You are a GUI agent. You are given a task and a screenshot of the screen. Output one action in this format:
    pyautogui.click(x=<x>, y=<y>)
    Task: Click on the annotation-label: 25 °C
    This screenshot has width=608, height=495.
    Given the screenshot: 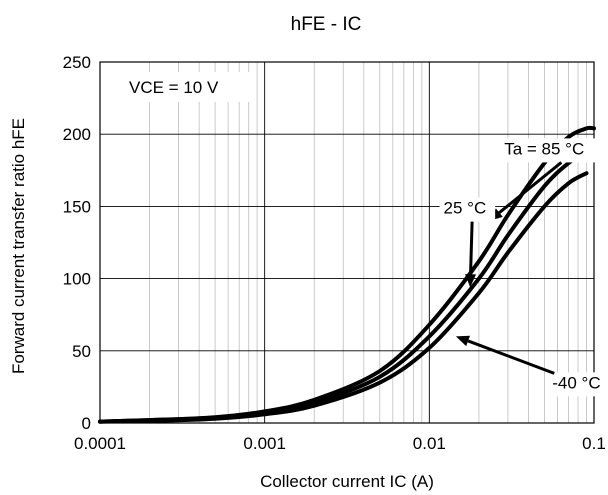 What is the action you would take?
    pyautogui.click(x=465, y=208)
    